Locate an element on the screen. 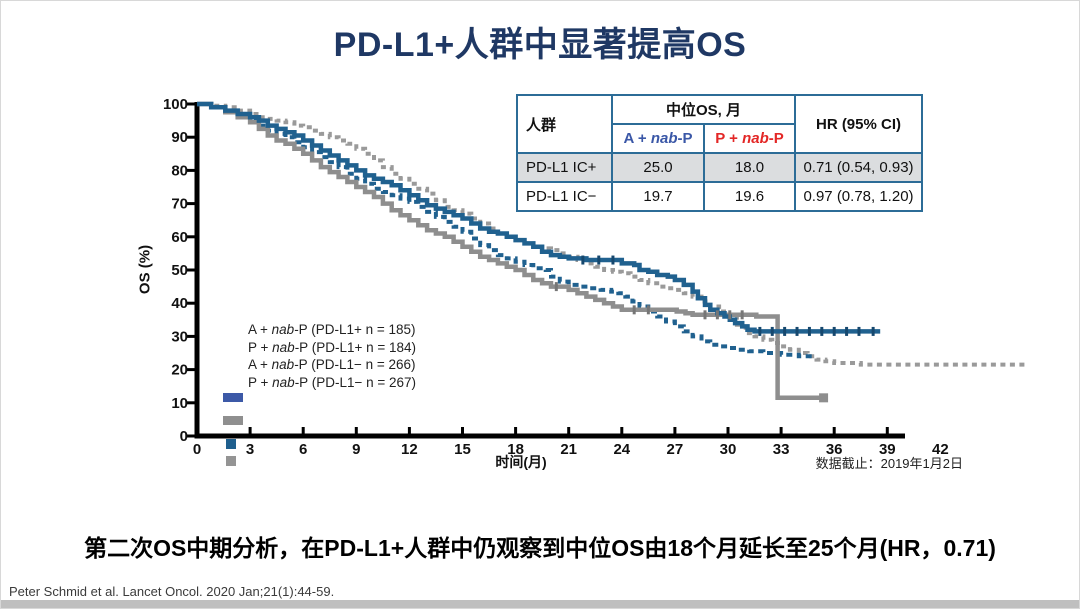  median-a-cell: 19.7 is located at coordinates (658, 196).